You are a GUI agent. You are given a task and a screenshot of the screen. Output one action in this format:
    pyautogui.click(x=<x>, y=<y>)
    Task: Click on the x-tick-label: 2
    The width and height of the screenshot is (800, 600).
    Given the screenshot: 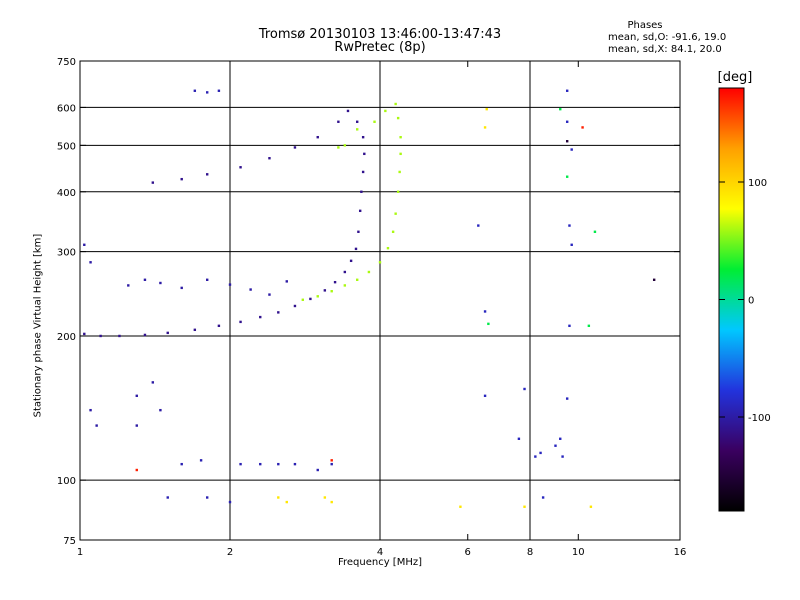 What is the action you would take?
    pyautogui.click(x=230, y=552)
    